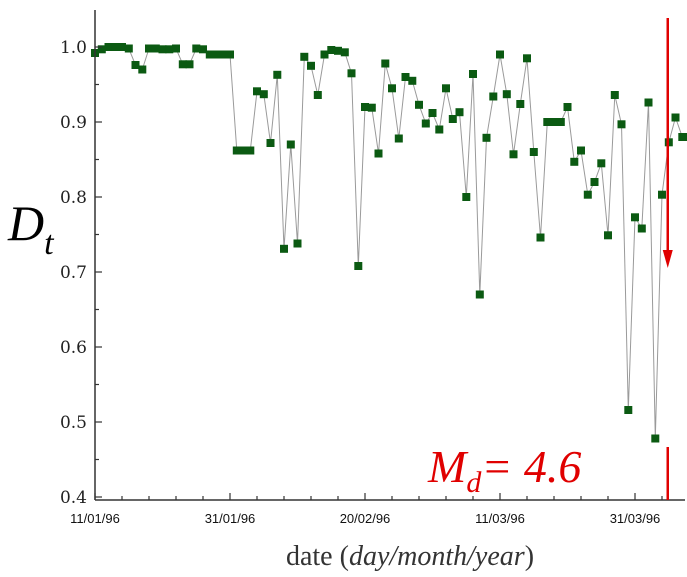 This screenshot has height=577, width=687. I want to click on y-tick-label: 0.4, so click(73, 498).